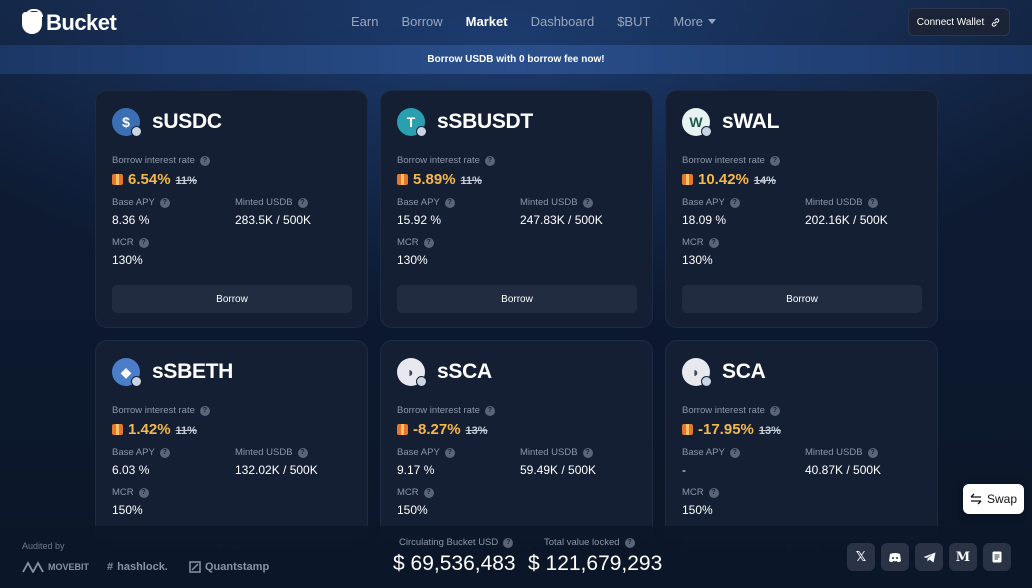  I want to click on connect-wallet-button: Connect Wallet, so click(959, 22).